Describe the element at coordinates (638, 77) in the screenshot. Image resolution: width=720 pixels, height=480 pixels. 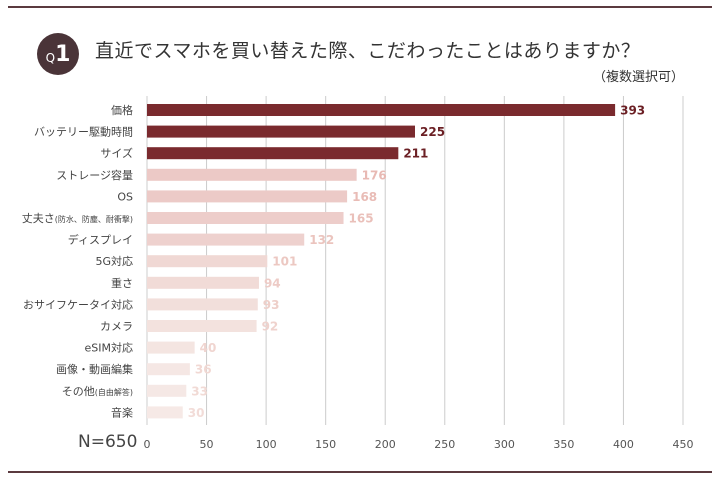
I see `question-subtitle: （複数選択可）` at that location.